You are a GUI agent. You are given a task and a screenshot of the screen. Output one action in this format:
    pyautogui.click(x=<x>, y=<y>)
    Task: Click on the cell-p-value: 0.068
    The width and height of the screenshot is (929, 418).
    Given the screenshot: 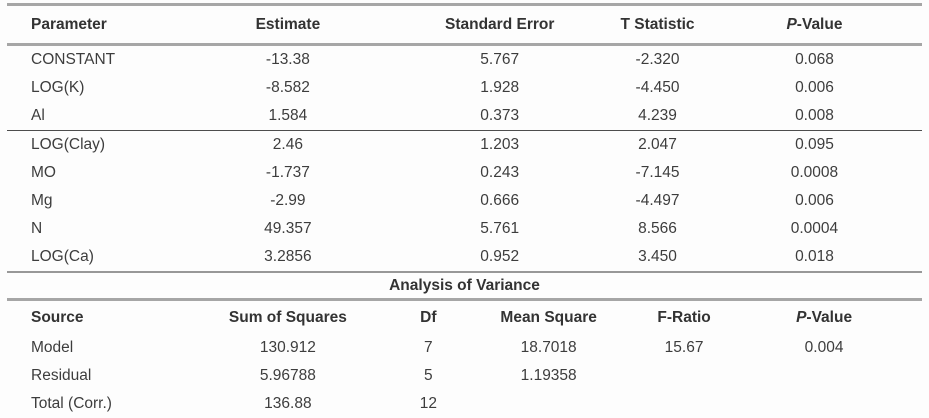 What is the action you would take?
    pyautogui.click(x=814, y=59)
    